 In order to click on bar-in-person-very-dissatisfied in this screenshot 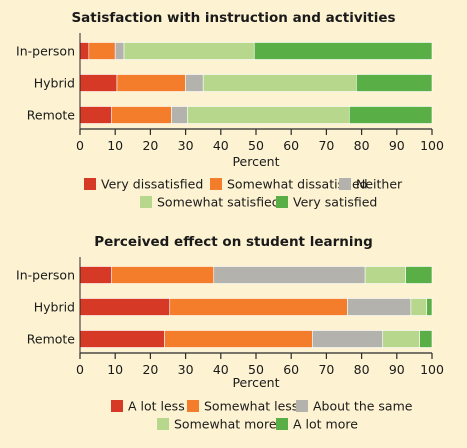, I will do `click(84, 51)`.